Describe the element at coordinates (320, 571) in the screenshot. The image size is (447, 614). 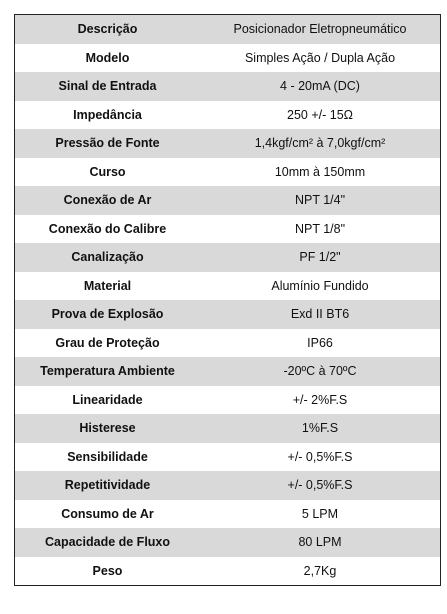
I see `spec-value: 2,7Kg` at that location.